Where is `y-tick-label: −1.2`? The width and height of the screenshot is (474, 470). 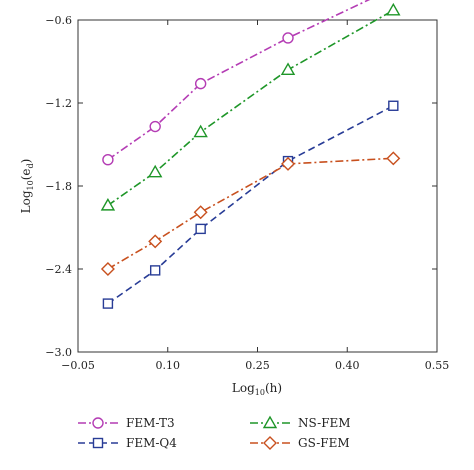 y-tick-label: −1.2 is located at coordinates (58, 103).